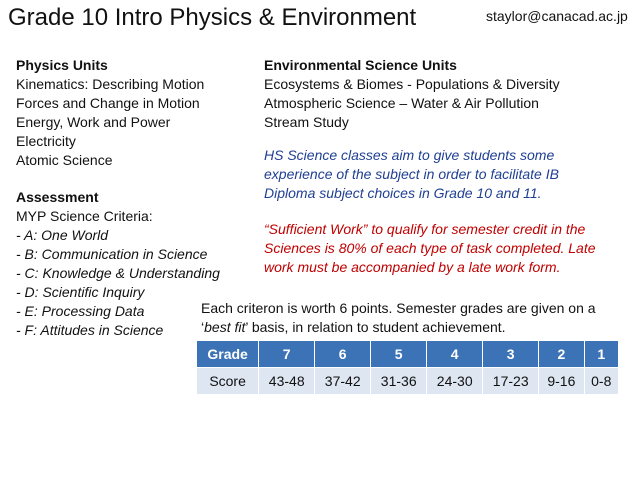 This screenshot has width=638, height=478. Describe the element at coordinates (93, 122) in the screenshot. I see `physics-unit-item: Energy, Work and Power` at that location.